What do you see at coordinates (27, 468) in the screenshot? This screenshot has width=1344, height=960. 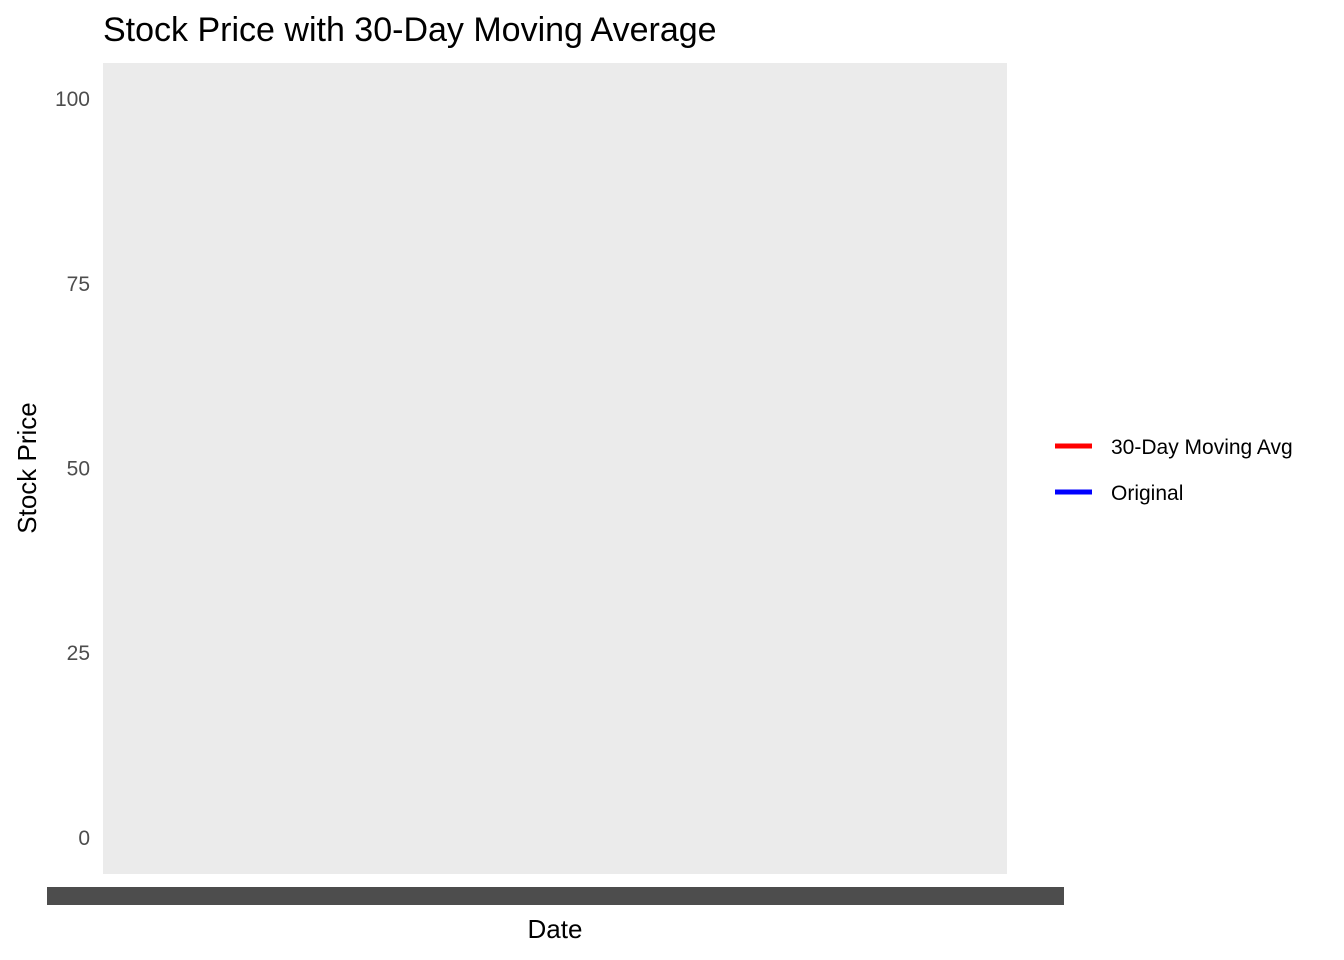 I see `y-axis-title: Stock Price` at bounding box center [27, 468].